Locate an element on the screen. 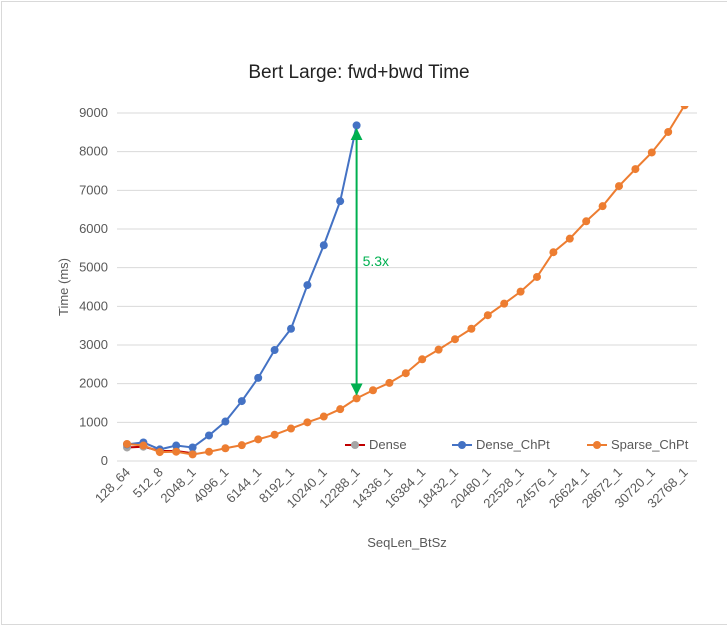 The height and width of the screenshot is (625, 727). y-tick-label: 8000 is located at coordinates (93, 151).